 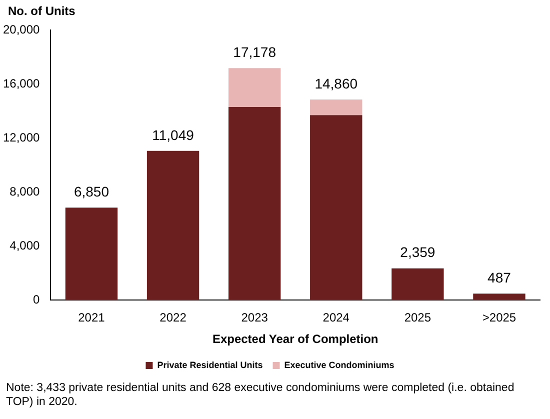 I want to click on total-label: 2,359, so click(x=418, y=252).